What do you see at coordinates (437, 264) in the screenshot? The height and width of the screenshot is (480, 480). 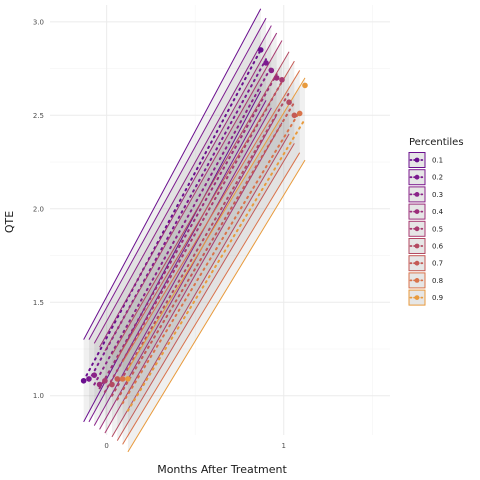 I see `legend-label: 0.7` at bounding box center [437, 264].